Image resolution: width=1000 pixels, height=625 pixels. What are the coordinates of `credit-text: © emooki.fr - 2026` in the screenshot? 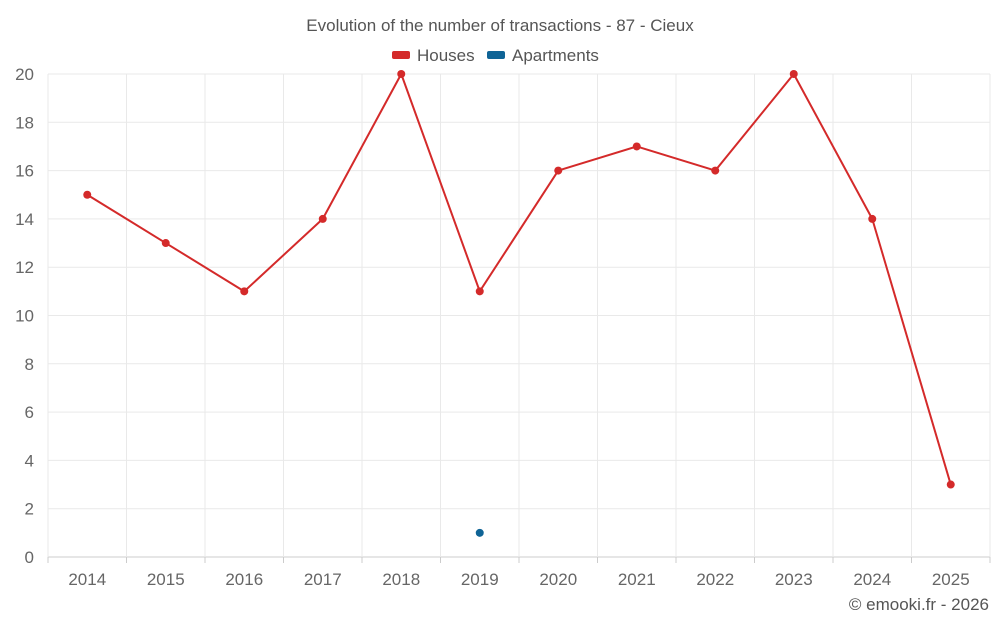 It's located at (919, 604).